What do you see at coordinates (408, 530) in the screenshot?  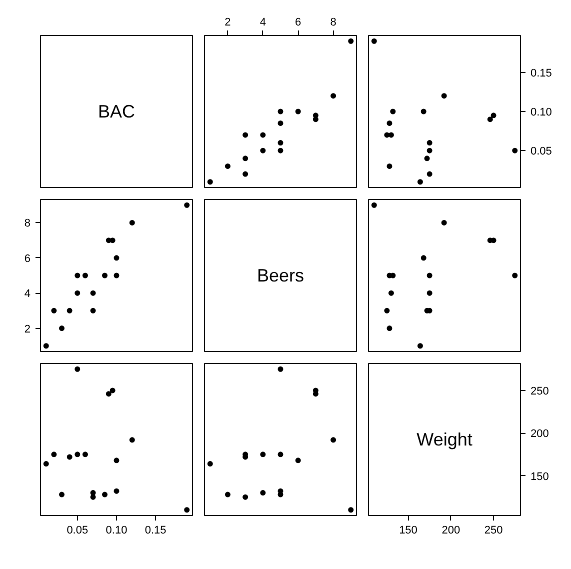 I see `x-tick-label: 150` at bounding box center [408, 530].